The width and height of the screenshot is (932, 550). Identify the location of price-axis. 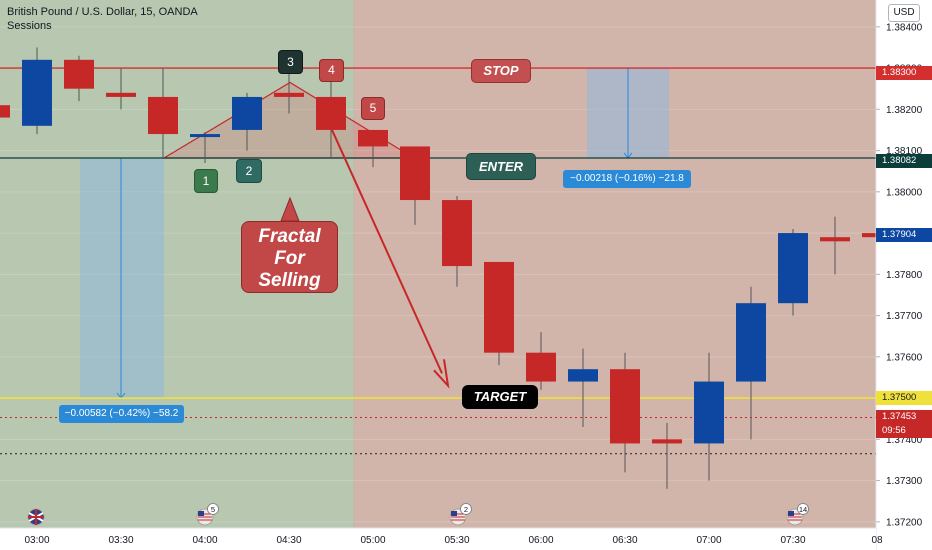
(904, 275).